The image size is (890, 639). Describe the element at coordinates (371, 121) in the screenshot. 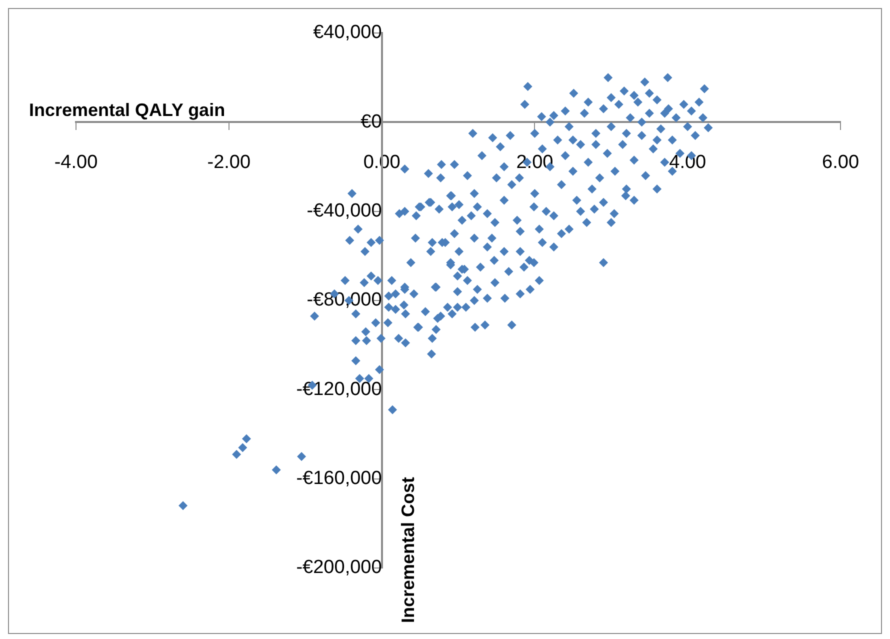

I see `y-tick-label: €0` at that location.